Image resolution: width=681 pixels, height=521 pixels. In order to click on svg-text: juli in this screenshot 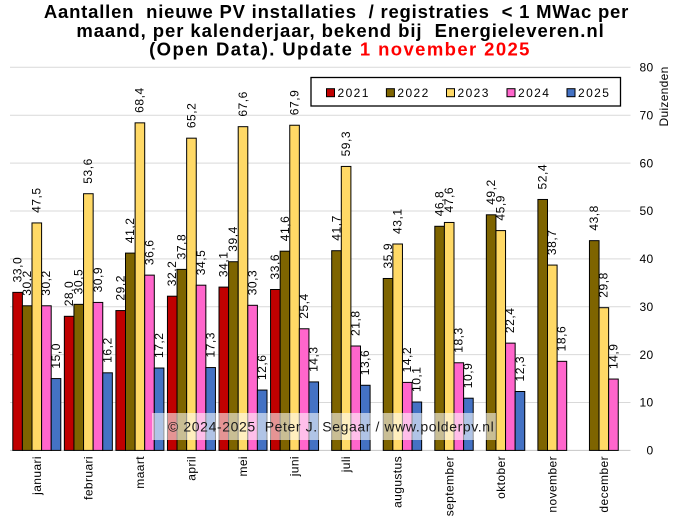, I will do `click(346, 464)`.